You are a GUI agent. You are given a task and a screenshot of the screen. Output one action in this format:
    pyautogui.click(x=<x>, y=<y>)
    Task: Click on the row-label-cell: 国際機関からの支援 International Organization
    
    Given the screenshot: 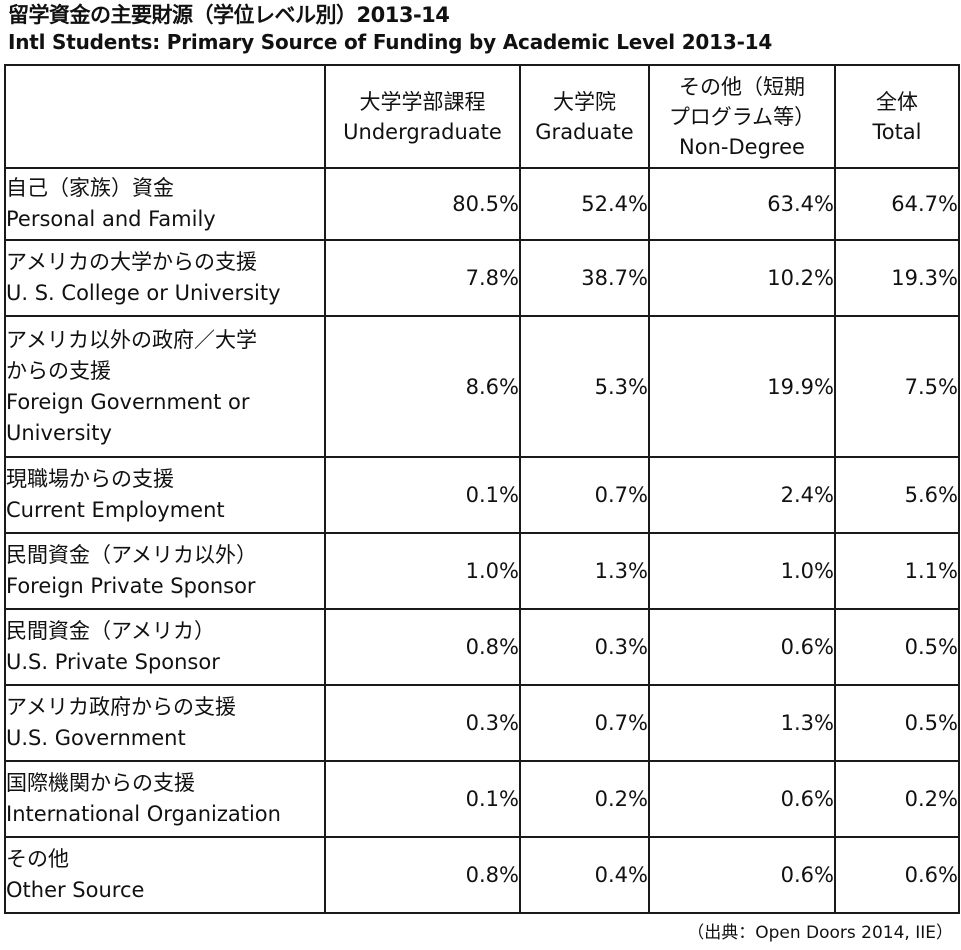 What is the action you would take?
    pyautogui.click(x=165, y=799)
    